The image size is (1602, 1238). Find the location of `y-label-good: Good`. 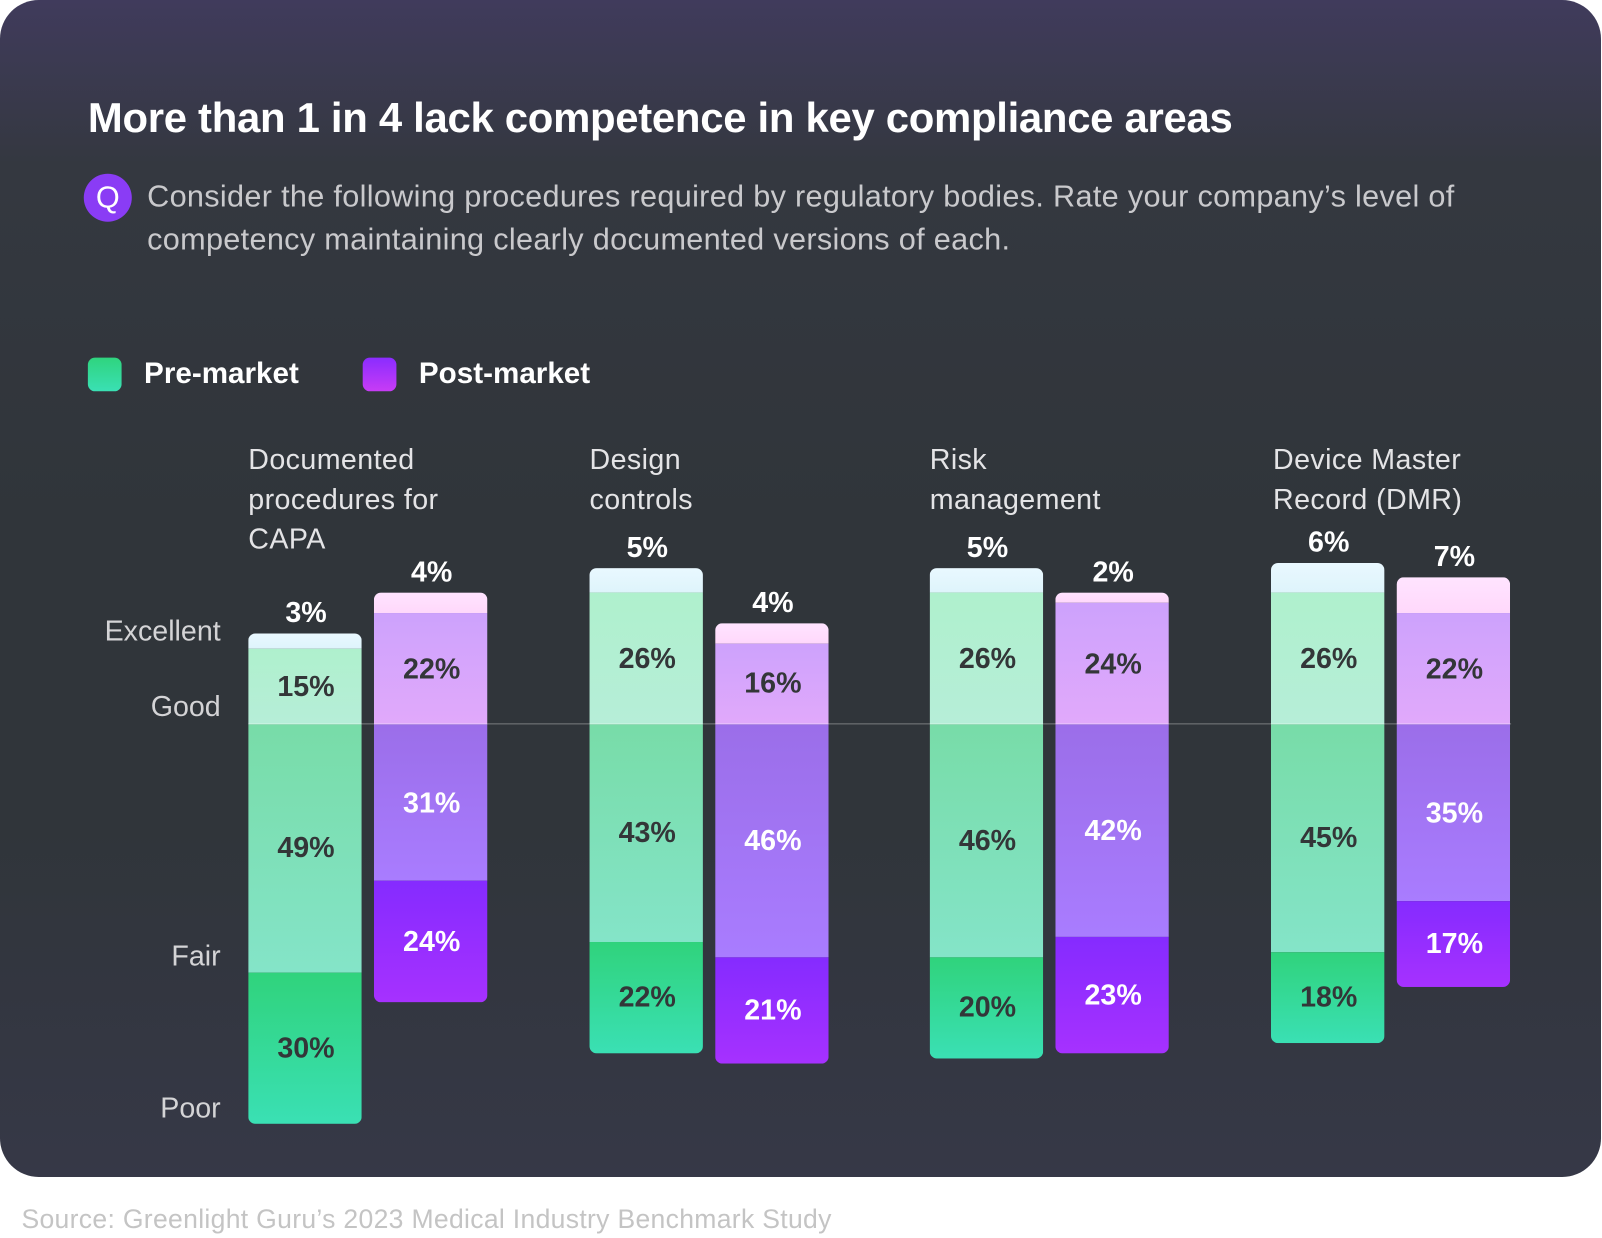

y-label-good: Good is located at coordinates (185, 706).